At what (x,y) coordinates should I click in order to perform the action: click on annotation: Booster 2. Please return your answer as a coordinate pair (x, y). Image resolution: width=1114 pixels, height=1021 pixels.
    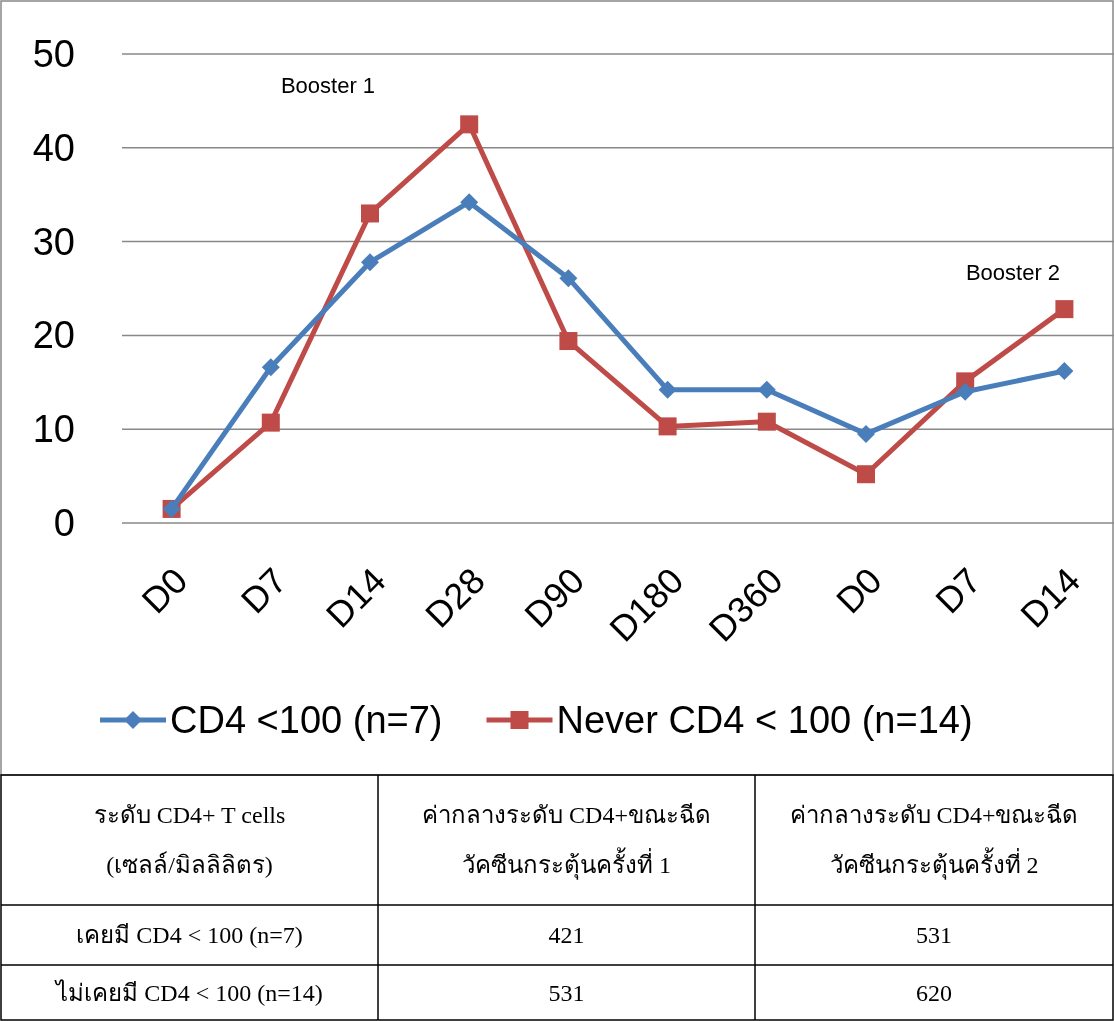
    Looking at the image, I should click on (1013, 272).